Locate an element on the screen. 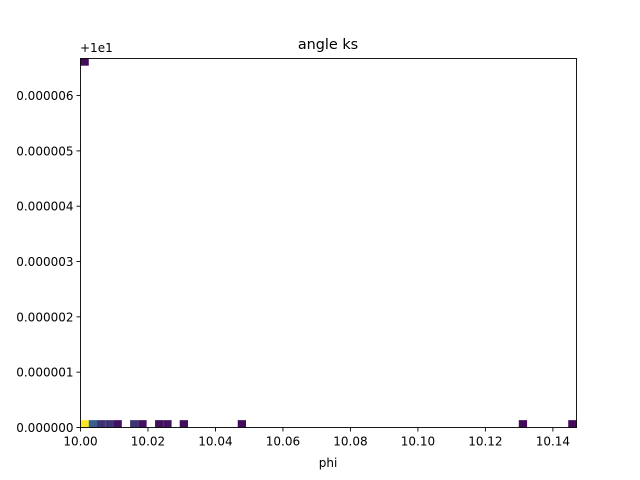 Image resolution: width=640 pixels, height=480 pixels. y-tick-label: 0.000002 is located at coordinates (44, 317).